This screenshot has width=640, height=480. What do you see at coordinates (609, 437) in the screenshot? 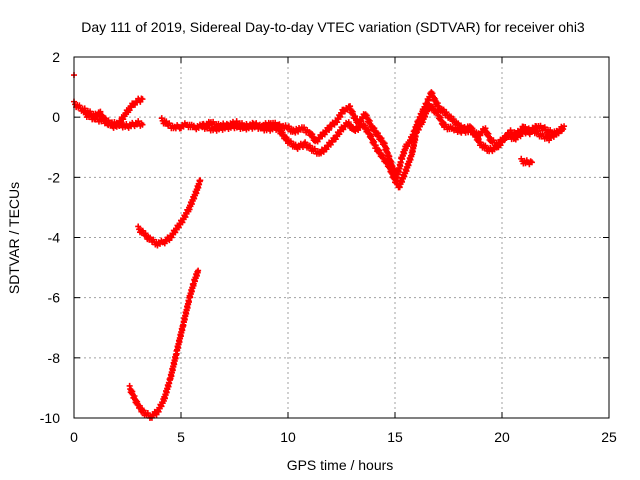
I see `x-tick-label: 25` at bounding box center [609, 437].